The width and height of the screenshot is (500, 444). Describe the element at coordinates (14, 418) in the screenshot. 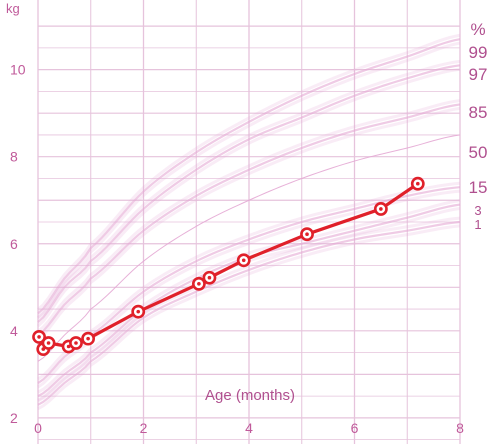

I see `y-tick-label: 2` at that location.